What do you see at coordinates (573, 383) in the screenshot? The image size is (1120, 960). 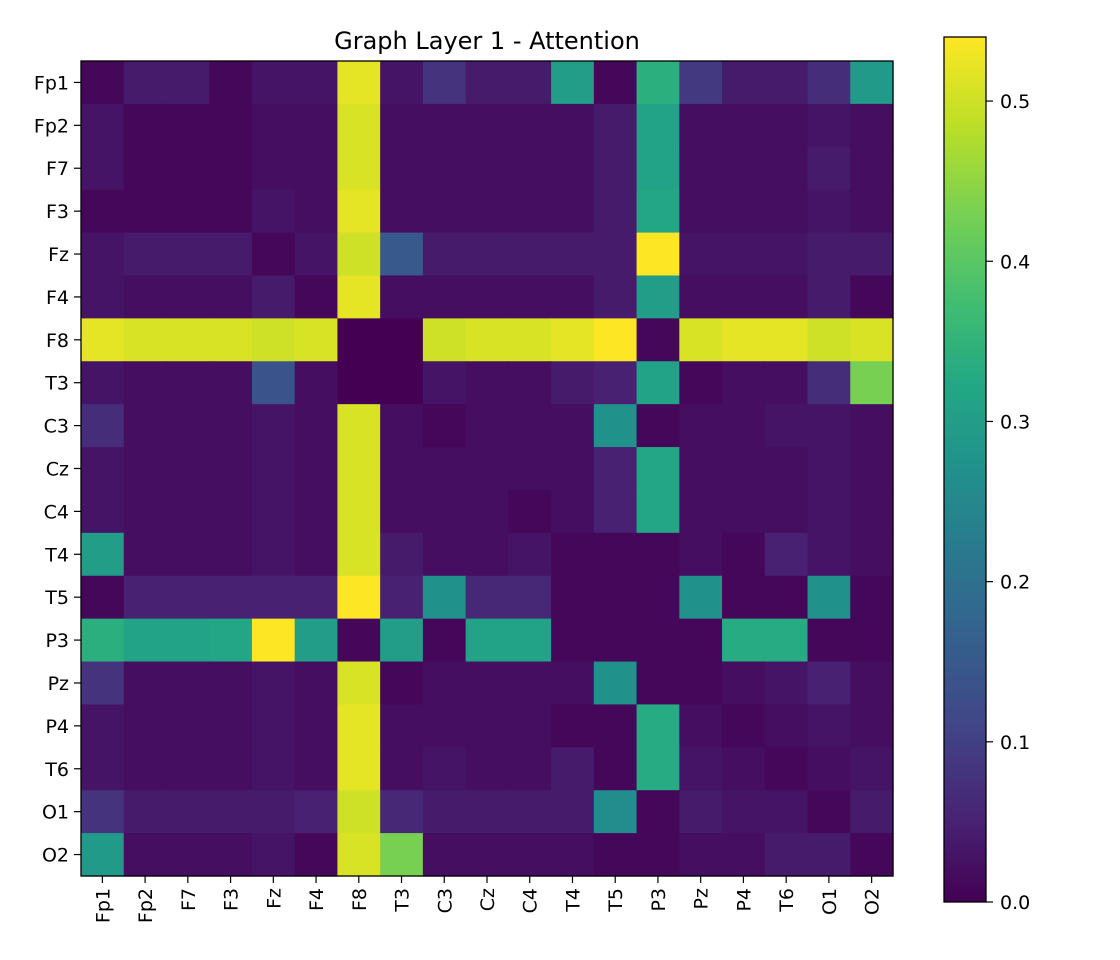 I see `heatmap-cell-T3-T4` at bounding box center [573, 383].